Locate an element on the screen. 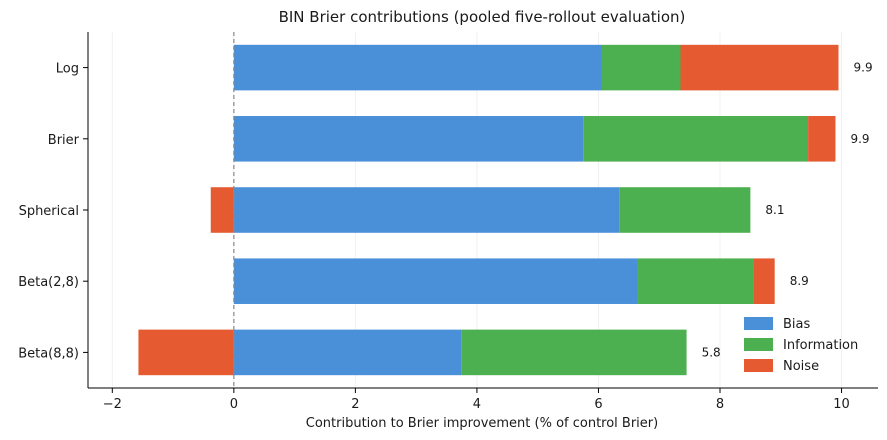 The width and height of the screenshot is (887, 440). y-tick-label: Log is located at coordinates (67, 69).